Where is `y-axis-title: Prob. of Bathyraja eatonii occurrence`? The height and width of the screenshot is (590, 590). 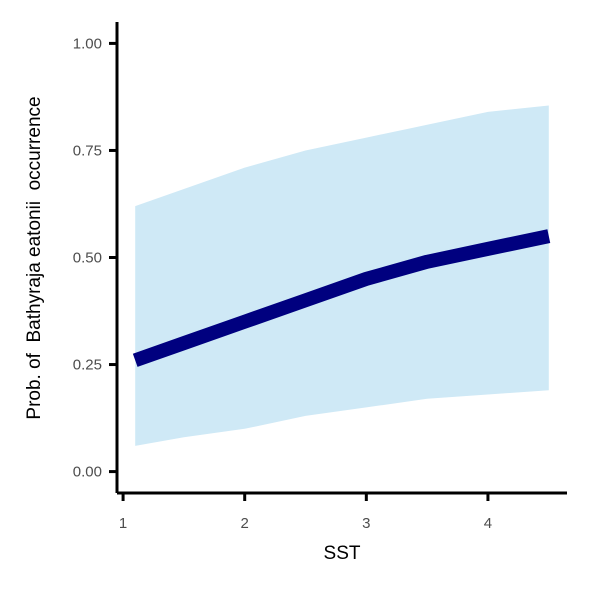
y-axis-title: Prob. of Bathyraja eatonii occurrence is located at coordinates (34, 257).